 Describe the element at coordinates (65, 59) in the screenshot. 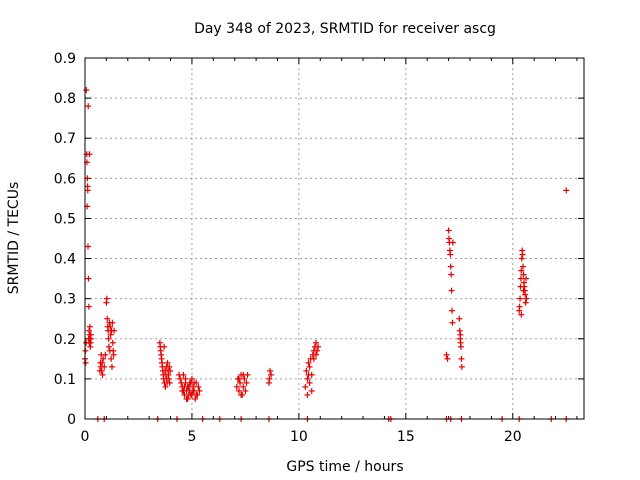

I see `y-tick-label: 0.9` at that location.